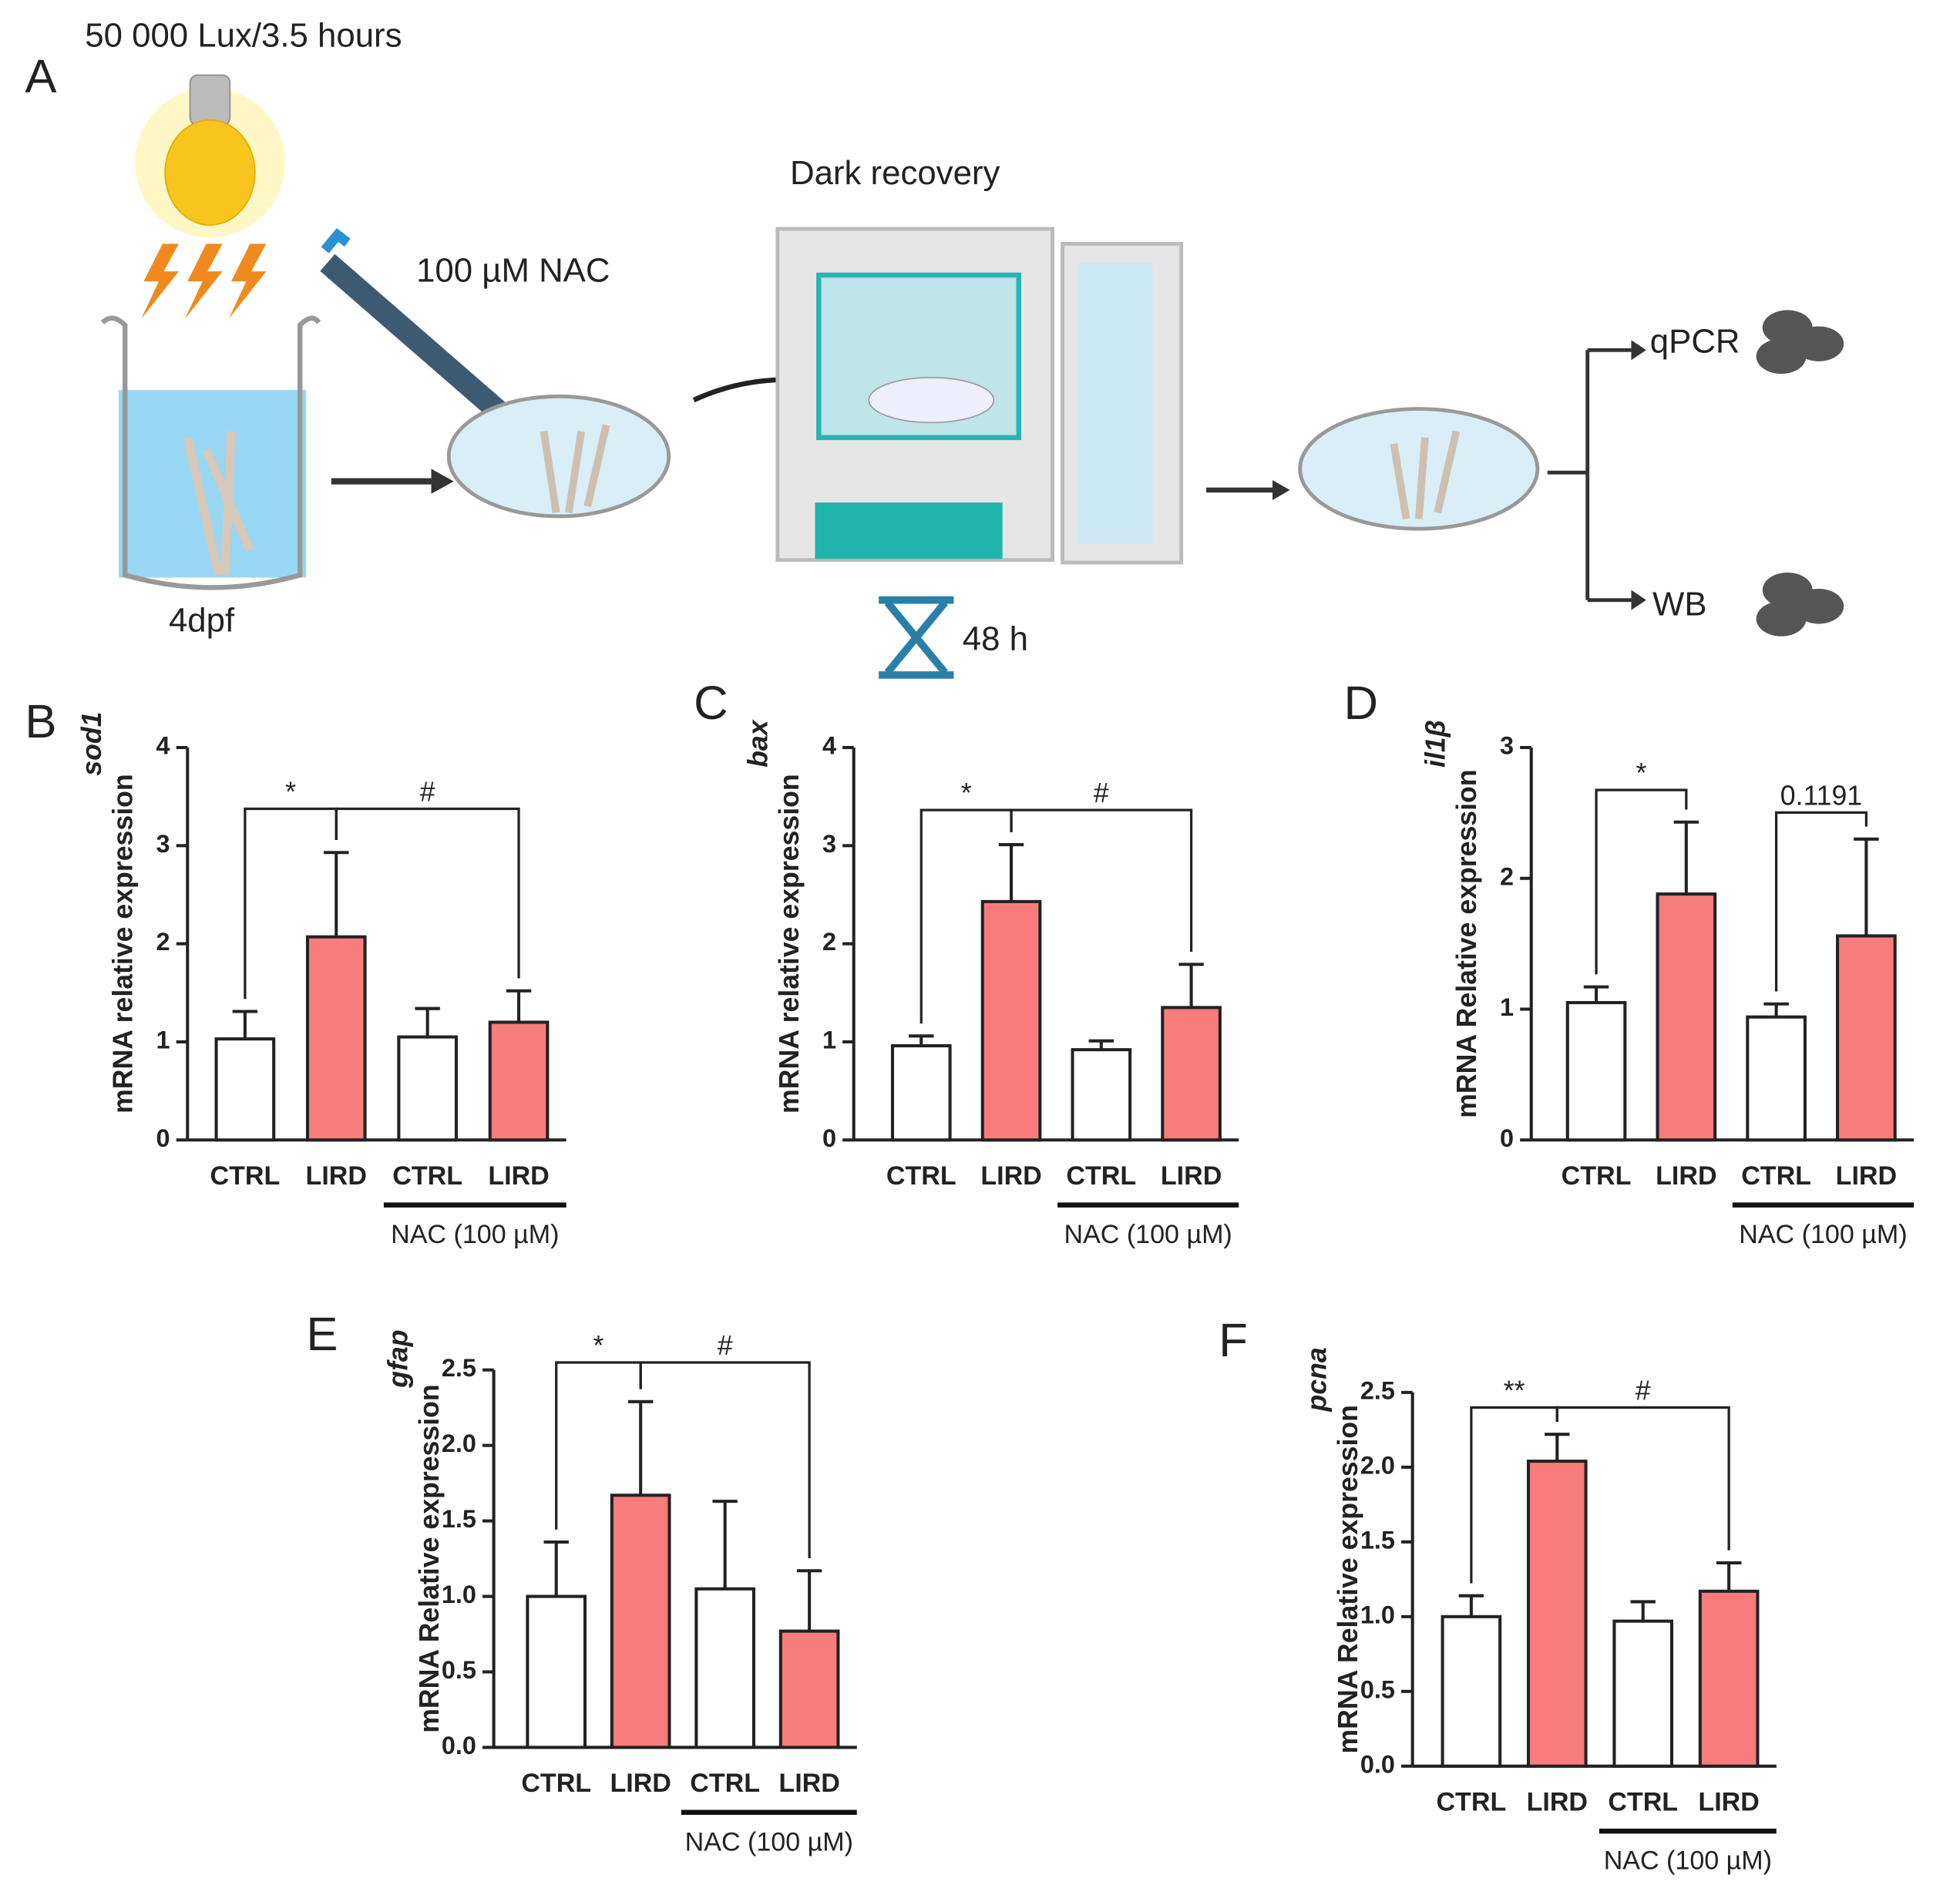  I want to click on bulb-base, so click(210, 100).